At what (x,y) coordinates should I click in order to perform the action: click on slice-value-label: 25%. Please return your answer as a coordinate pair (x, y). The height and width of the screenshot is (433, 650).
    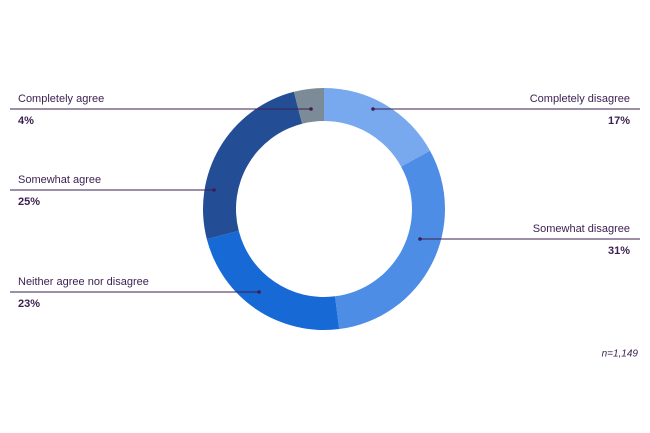
    Looking at the image, I should click on (29, 202).